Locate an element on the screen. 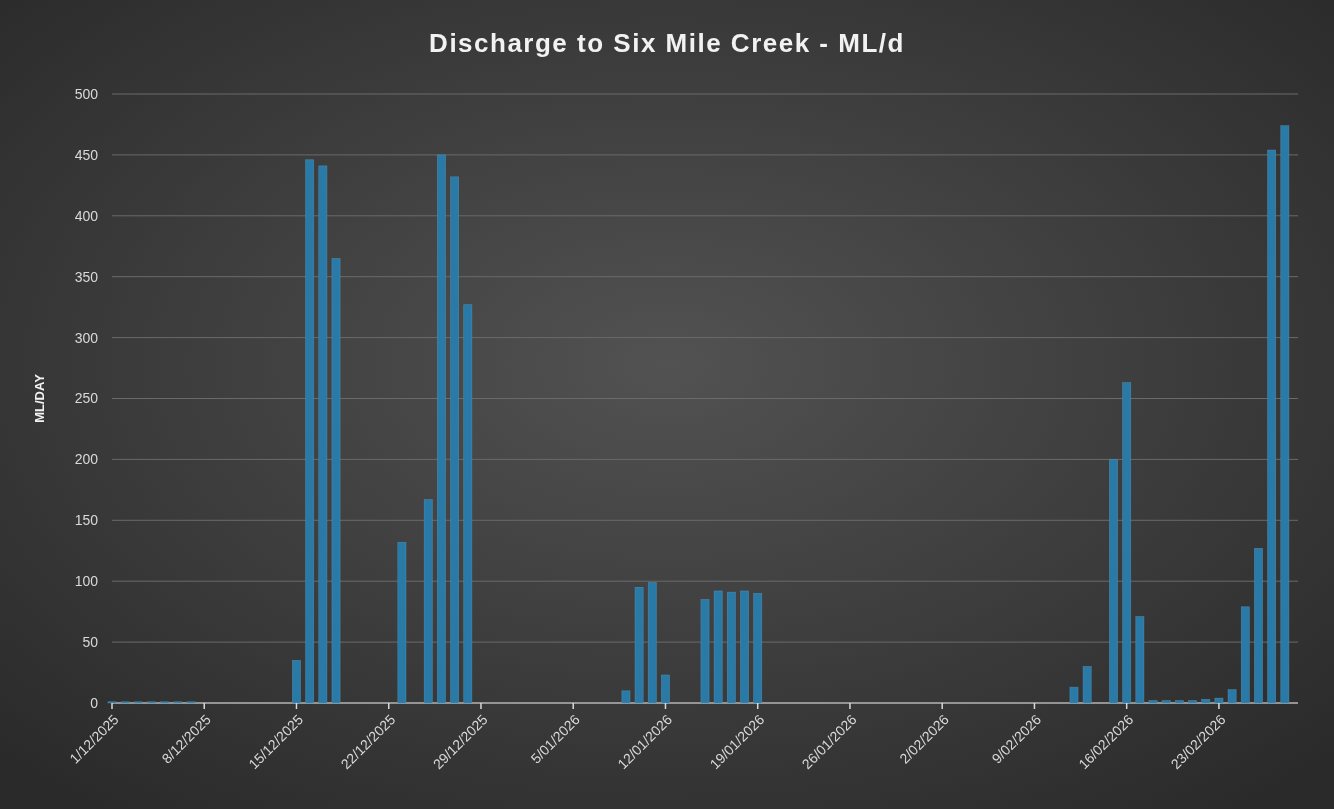 The image size is (1334, 809). y-tick-label: 400 is located at coordinates (86, 215).